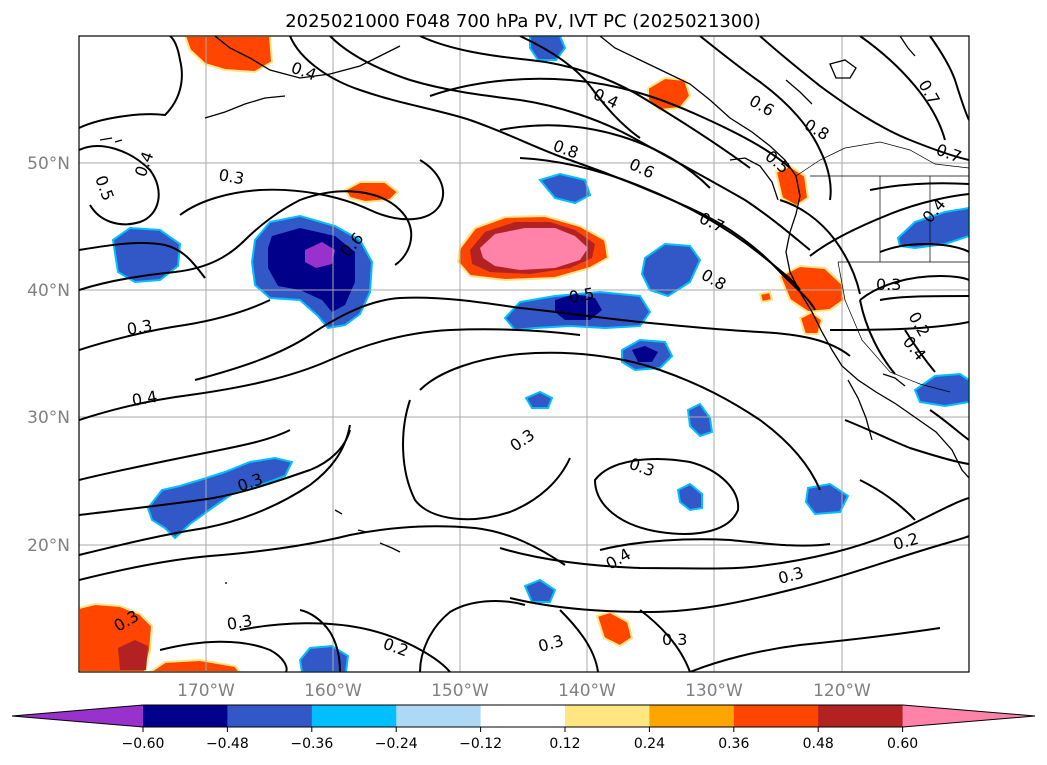  Describe the element at coordinates (371, 192) in the screenshot. I see `positive-anomaly-north-pacific` at that location.